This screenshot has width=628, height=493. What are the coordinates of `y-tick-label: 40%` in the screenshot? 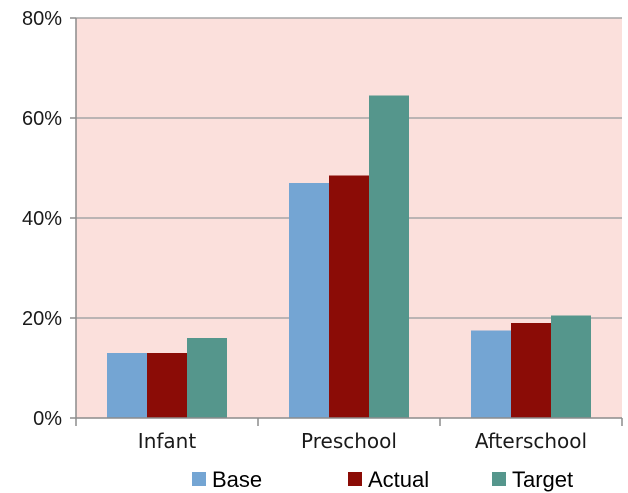 It's located at (42, 219).